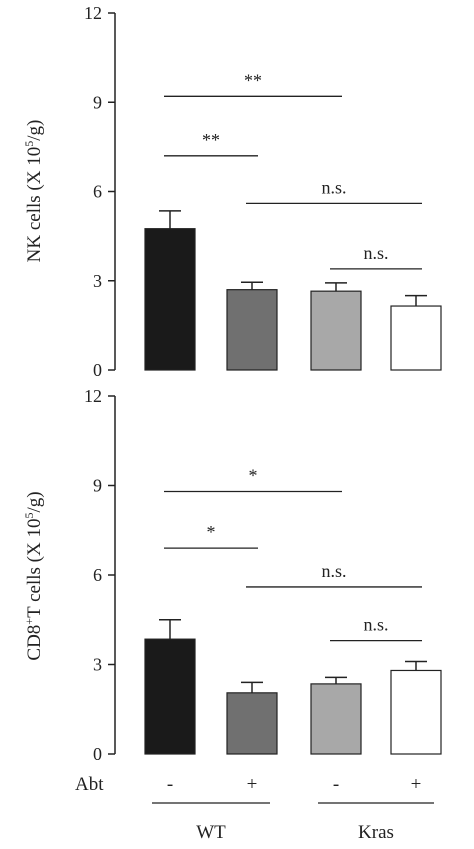 Image resolution: width=474 pixels, height=849 pixels. Describe the element at coordinates (97, 665) in the screenshot. I see `cd8-ytick-label-1: 3` at that location.